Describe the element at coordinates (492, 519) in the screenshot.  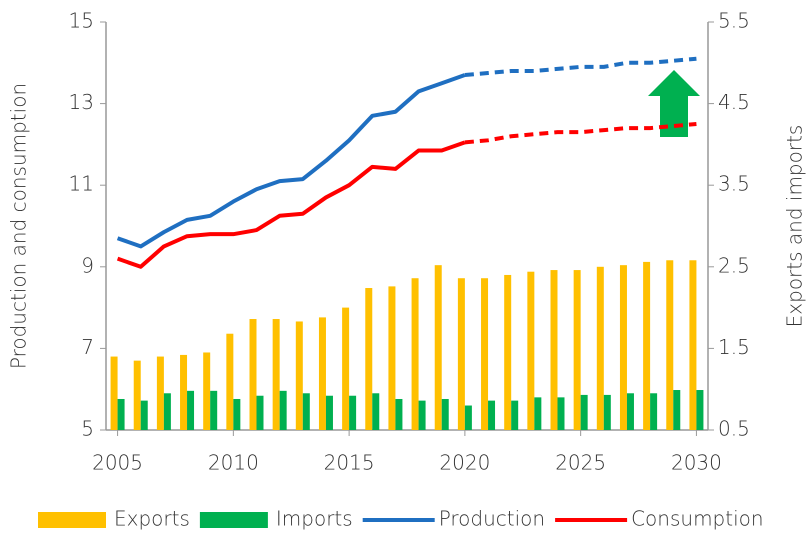
I see `legend-label: Production` at that location.